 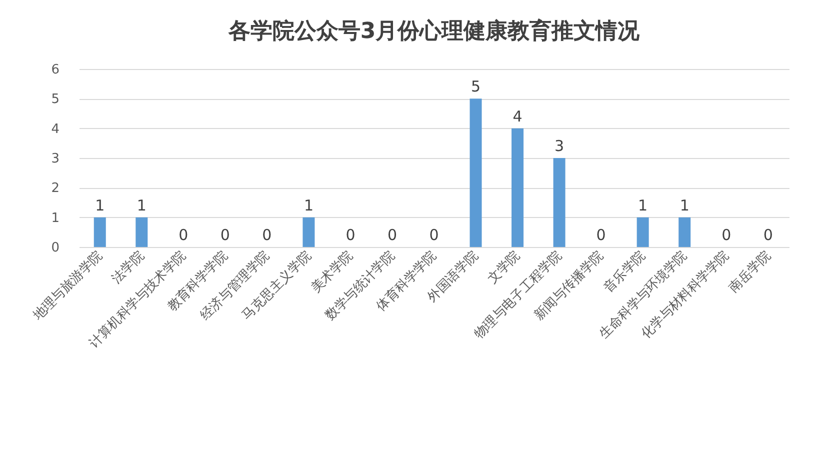 I want to click on y-tick-label: 5, so click(x=55, y=100).